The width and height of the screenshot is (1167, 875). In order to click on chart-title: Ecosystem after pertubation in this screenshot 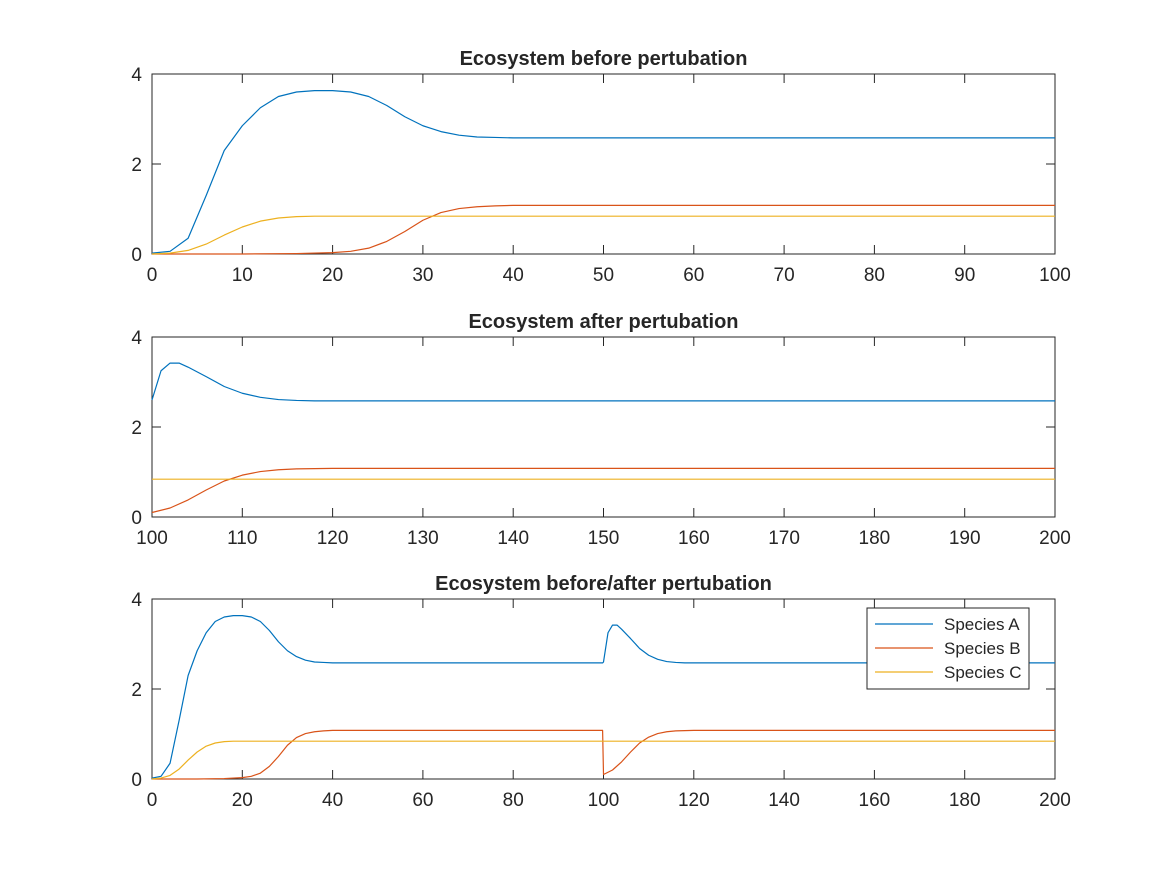, I will do `click(603, 322)`.